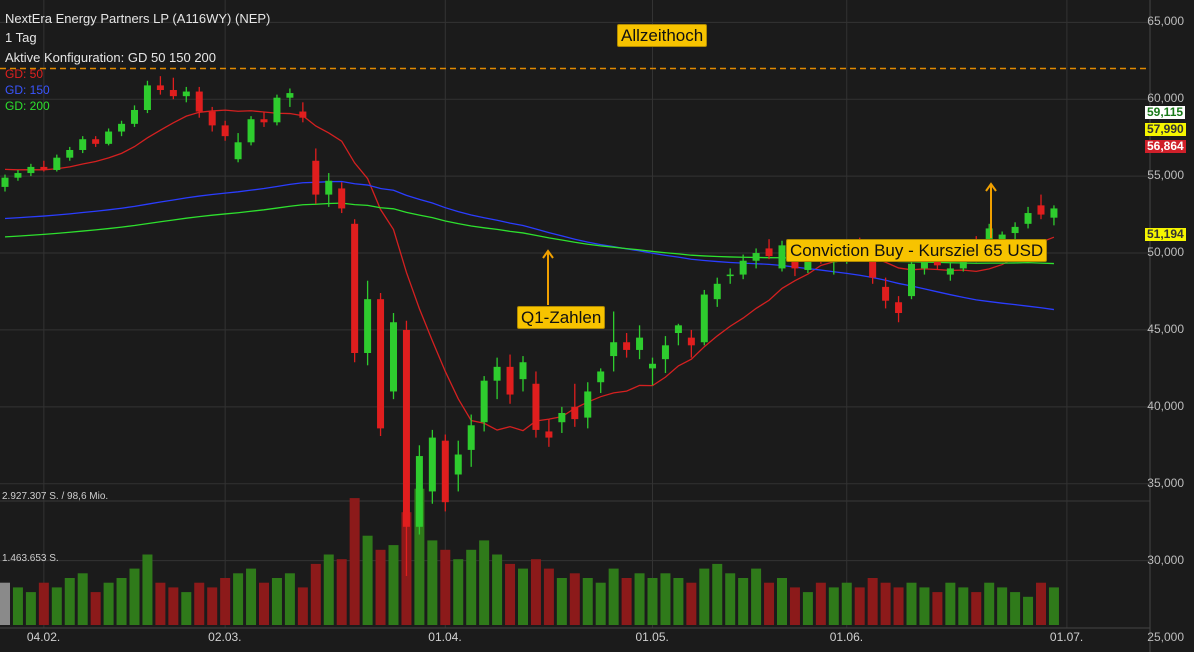 This screenshot has height=652, width=1194. I want to click on y-tick-label: 65,000, so click(1165, 21).